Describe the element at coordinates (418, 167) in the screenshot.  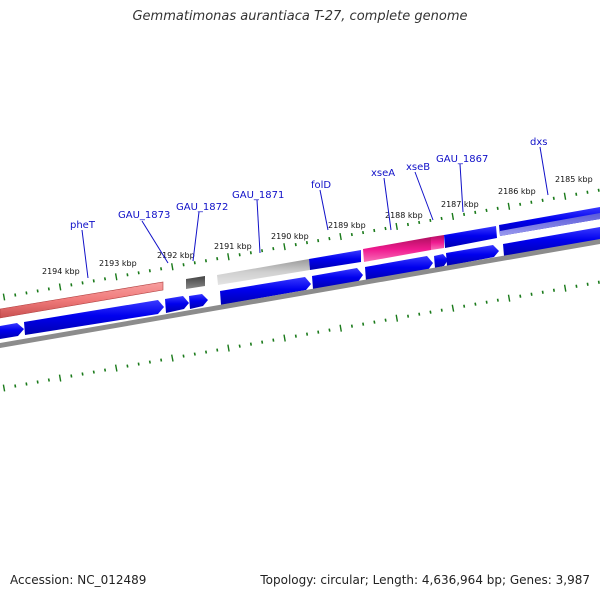
I see `gene-label-xseB: xseB` at that location.